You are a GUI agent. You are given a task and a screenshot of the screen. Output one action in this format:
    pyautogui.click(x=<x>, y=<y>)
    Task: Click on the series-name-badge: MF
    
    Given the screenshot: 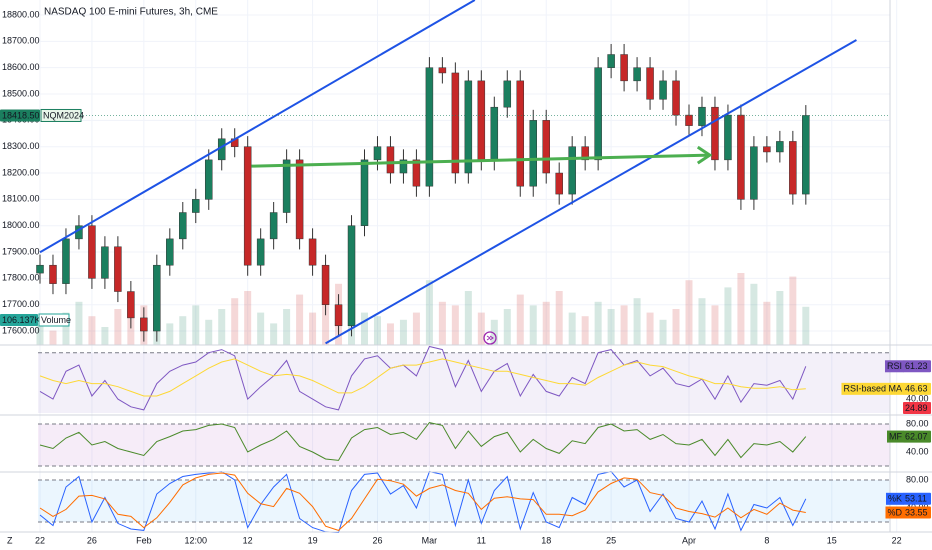 What is the action you would take?
    pyautogui.click(x=895, y=436)
    